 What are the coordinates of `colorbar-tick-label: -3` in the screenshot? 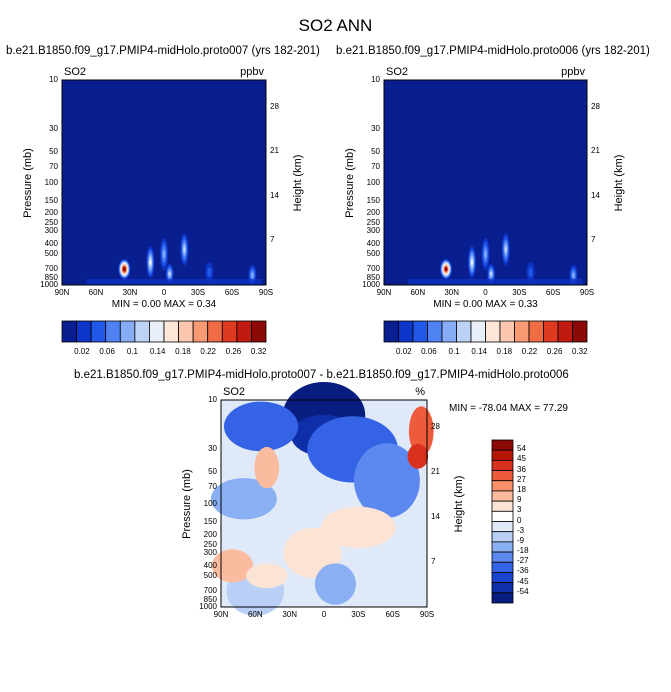 It's located at (521, 530).